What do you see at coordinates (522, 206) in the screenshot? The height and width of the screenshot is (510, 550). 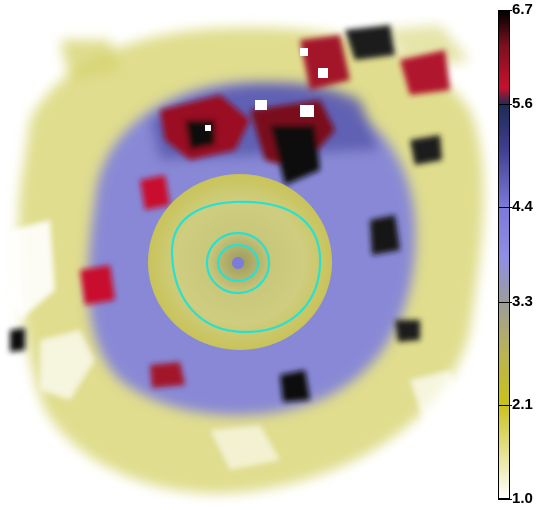 I see `colorbar-tick-label: 4.4` at bounding box center [522, 206].